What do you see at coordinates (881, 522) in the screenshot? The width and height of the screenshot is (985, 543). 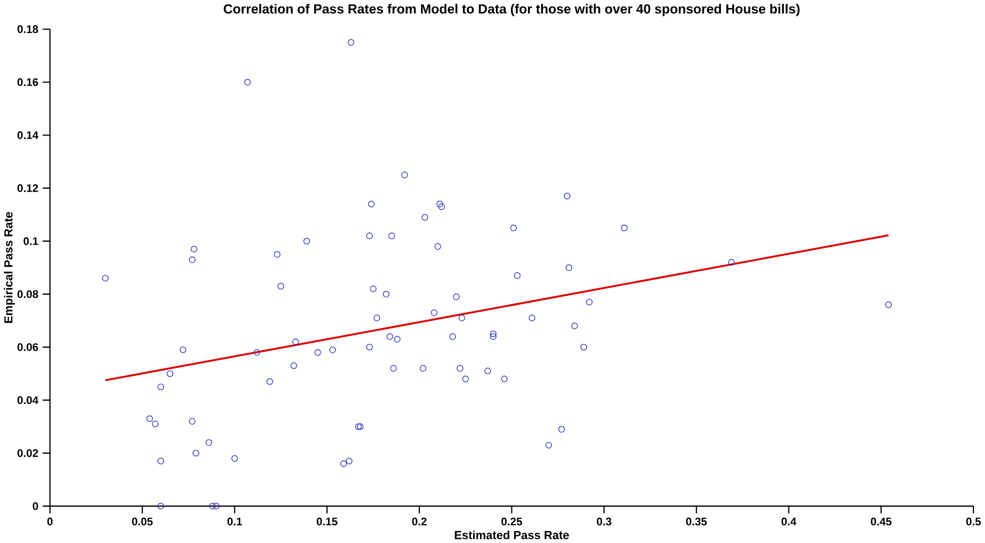 I see `x-tick-label: 0.45` at bounding box center [881, 522].